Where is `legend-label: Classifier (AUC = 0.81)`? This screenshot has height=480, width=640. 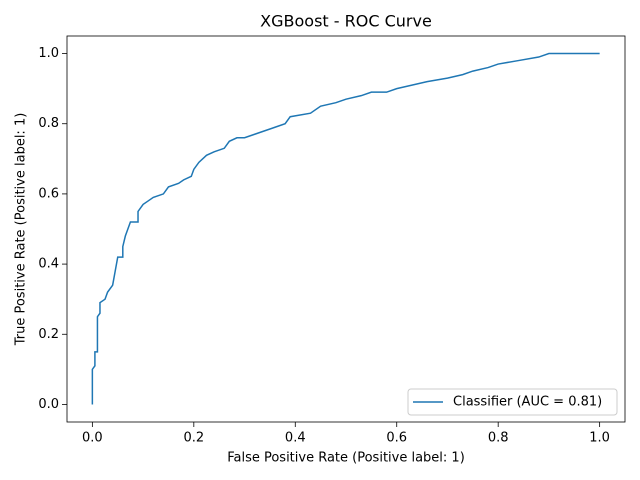 legend-label: Classifier (AUC = 0.81) is located at coordinates (527, 402).